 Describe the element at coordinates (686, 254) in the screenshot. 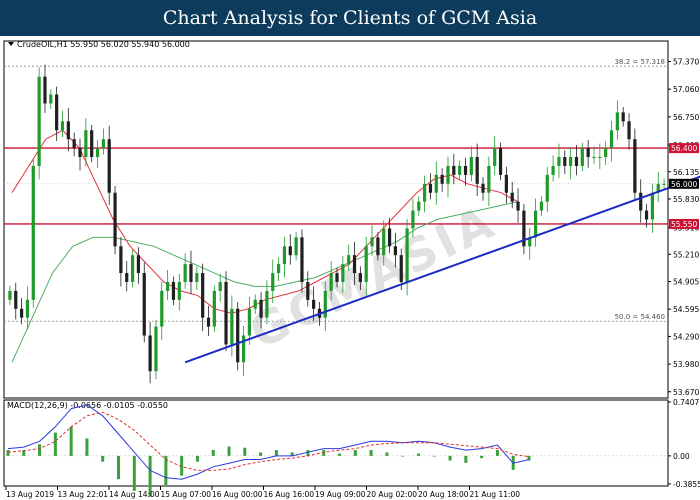

I see `price-tick-label: 55.210` at that location.